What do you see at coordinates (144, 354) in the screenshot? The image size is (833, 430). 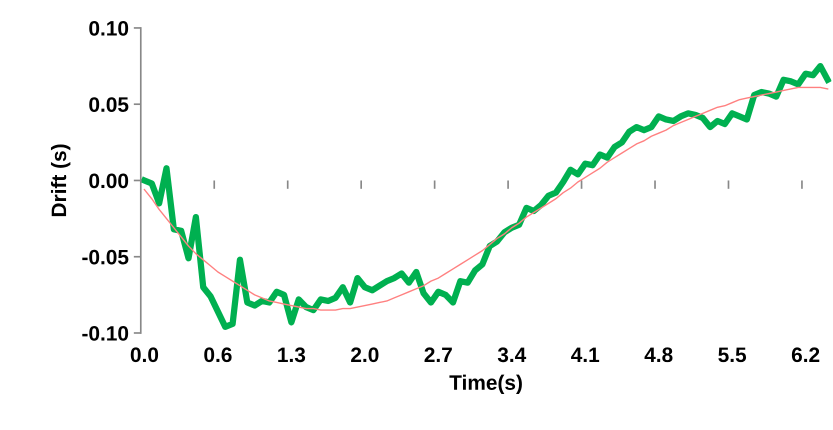 I see `x-tick-label: 0.0` at bounding box center [144, 354].